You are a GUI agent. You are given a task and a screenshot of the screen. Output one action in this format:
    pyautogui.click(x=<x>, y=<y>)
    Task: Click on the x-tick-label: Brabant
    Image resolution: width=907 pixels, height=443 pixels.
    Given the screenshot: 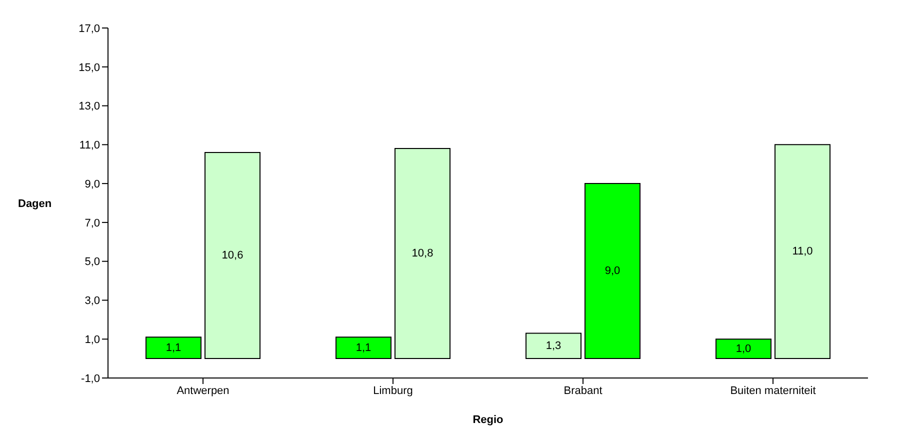 What is the action you would take?
    pyautogui.click(x=583, y=390)
    